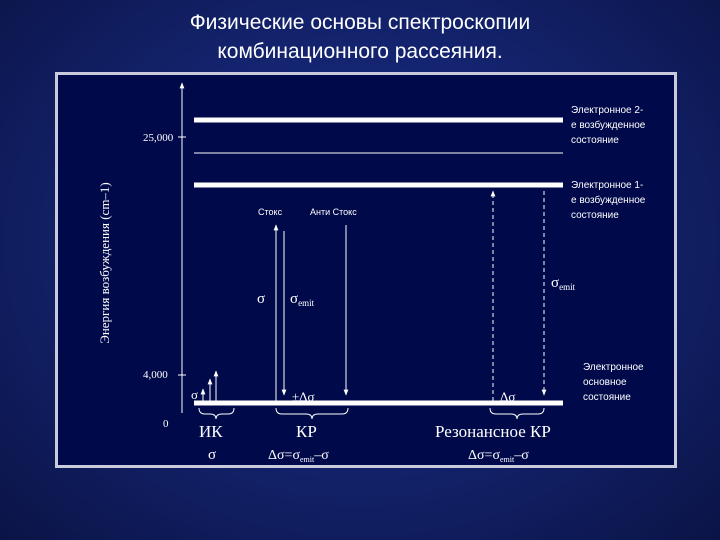  What do you see at coordinates (306, 431) in the screenshot?
I see `section-raman-title: КР` at bounding box center [306, 431].